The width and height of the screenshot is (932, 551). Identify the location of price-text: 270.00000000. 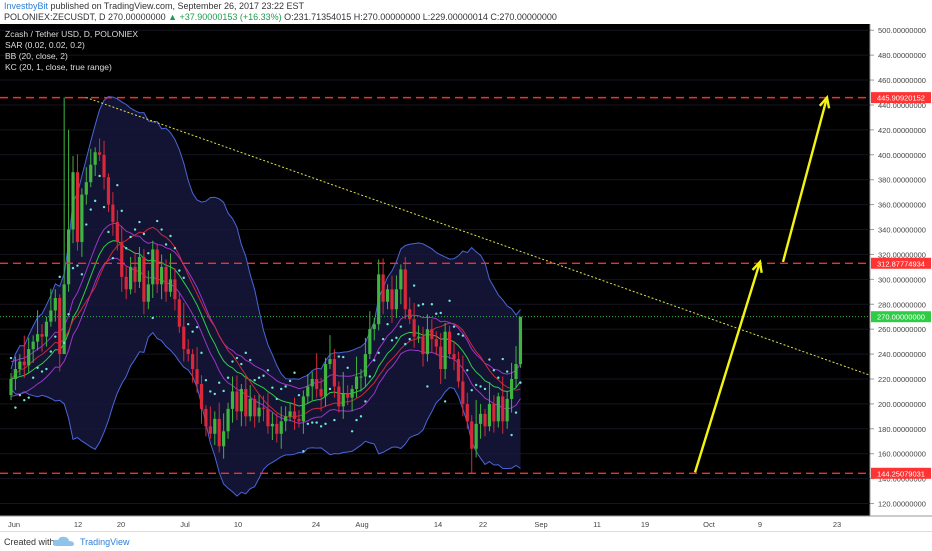
(137, 17).